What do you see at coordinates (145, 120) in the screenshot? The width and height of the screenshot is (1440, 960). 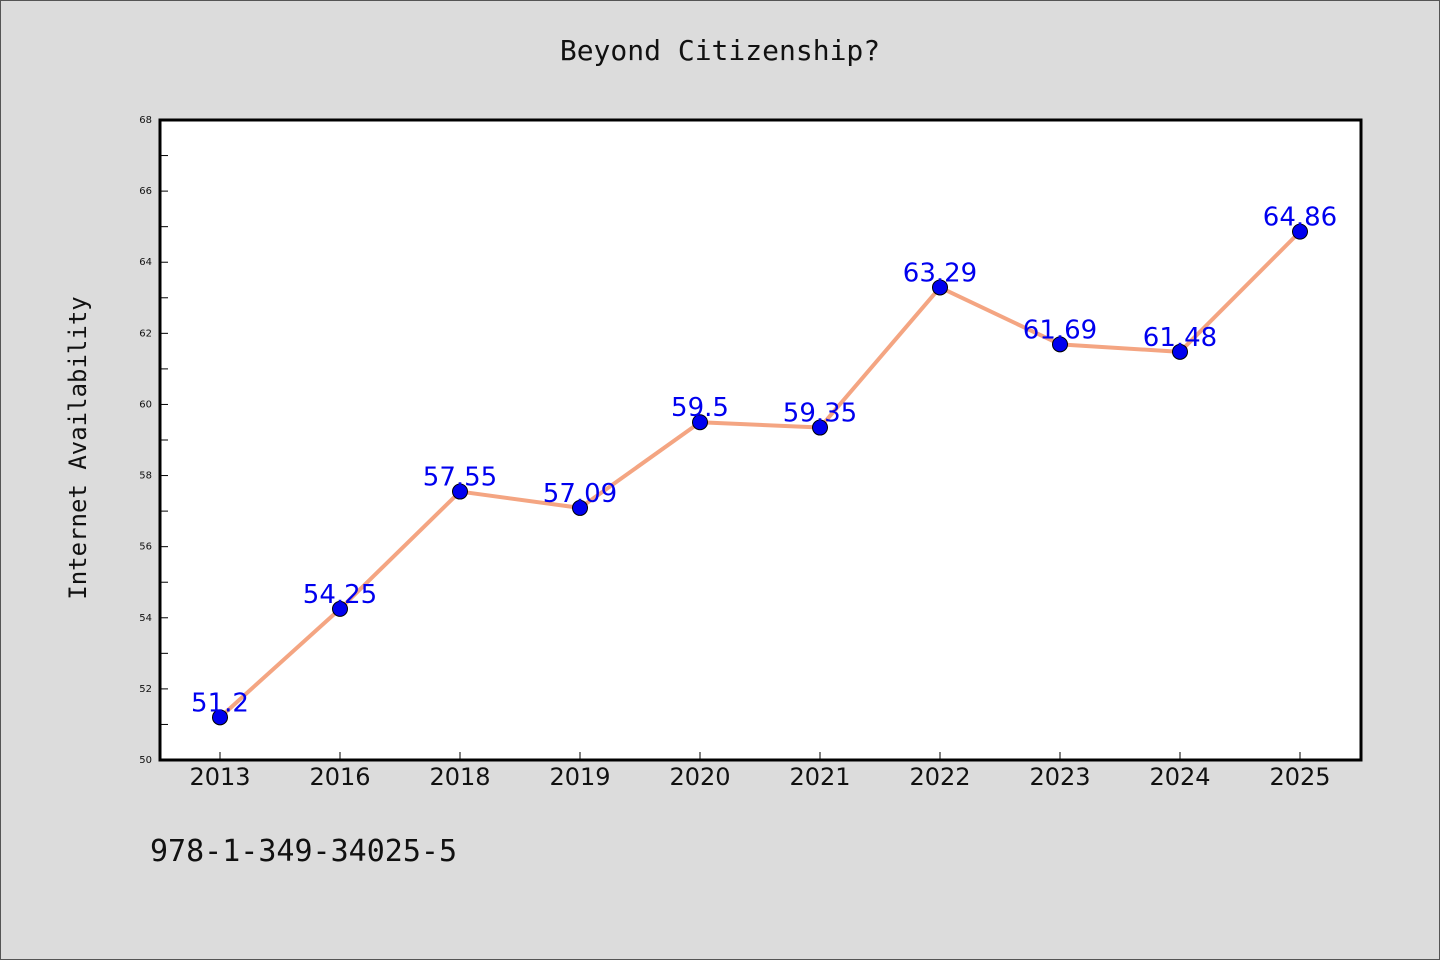 I see `y-tick-label: 68` at bounding box center [145, 120].